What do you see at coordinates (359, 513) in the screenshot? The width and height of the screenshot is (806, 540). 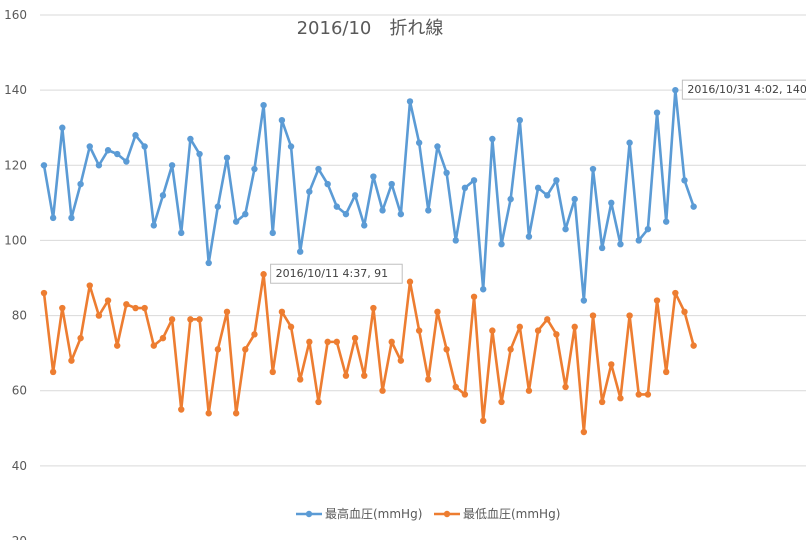 I see `legend-item-1: 最高血圧(mmHg)` at bounding box center [359, 513].